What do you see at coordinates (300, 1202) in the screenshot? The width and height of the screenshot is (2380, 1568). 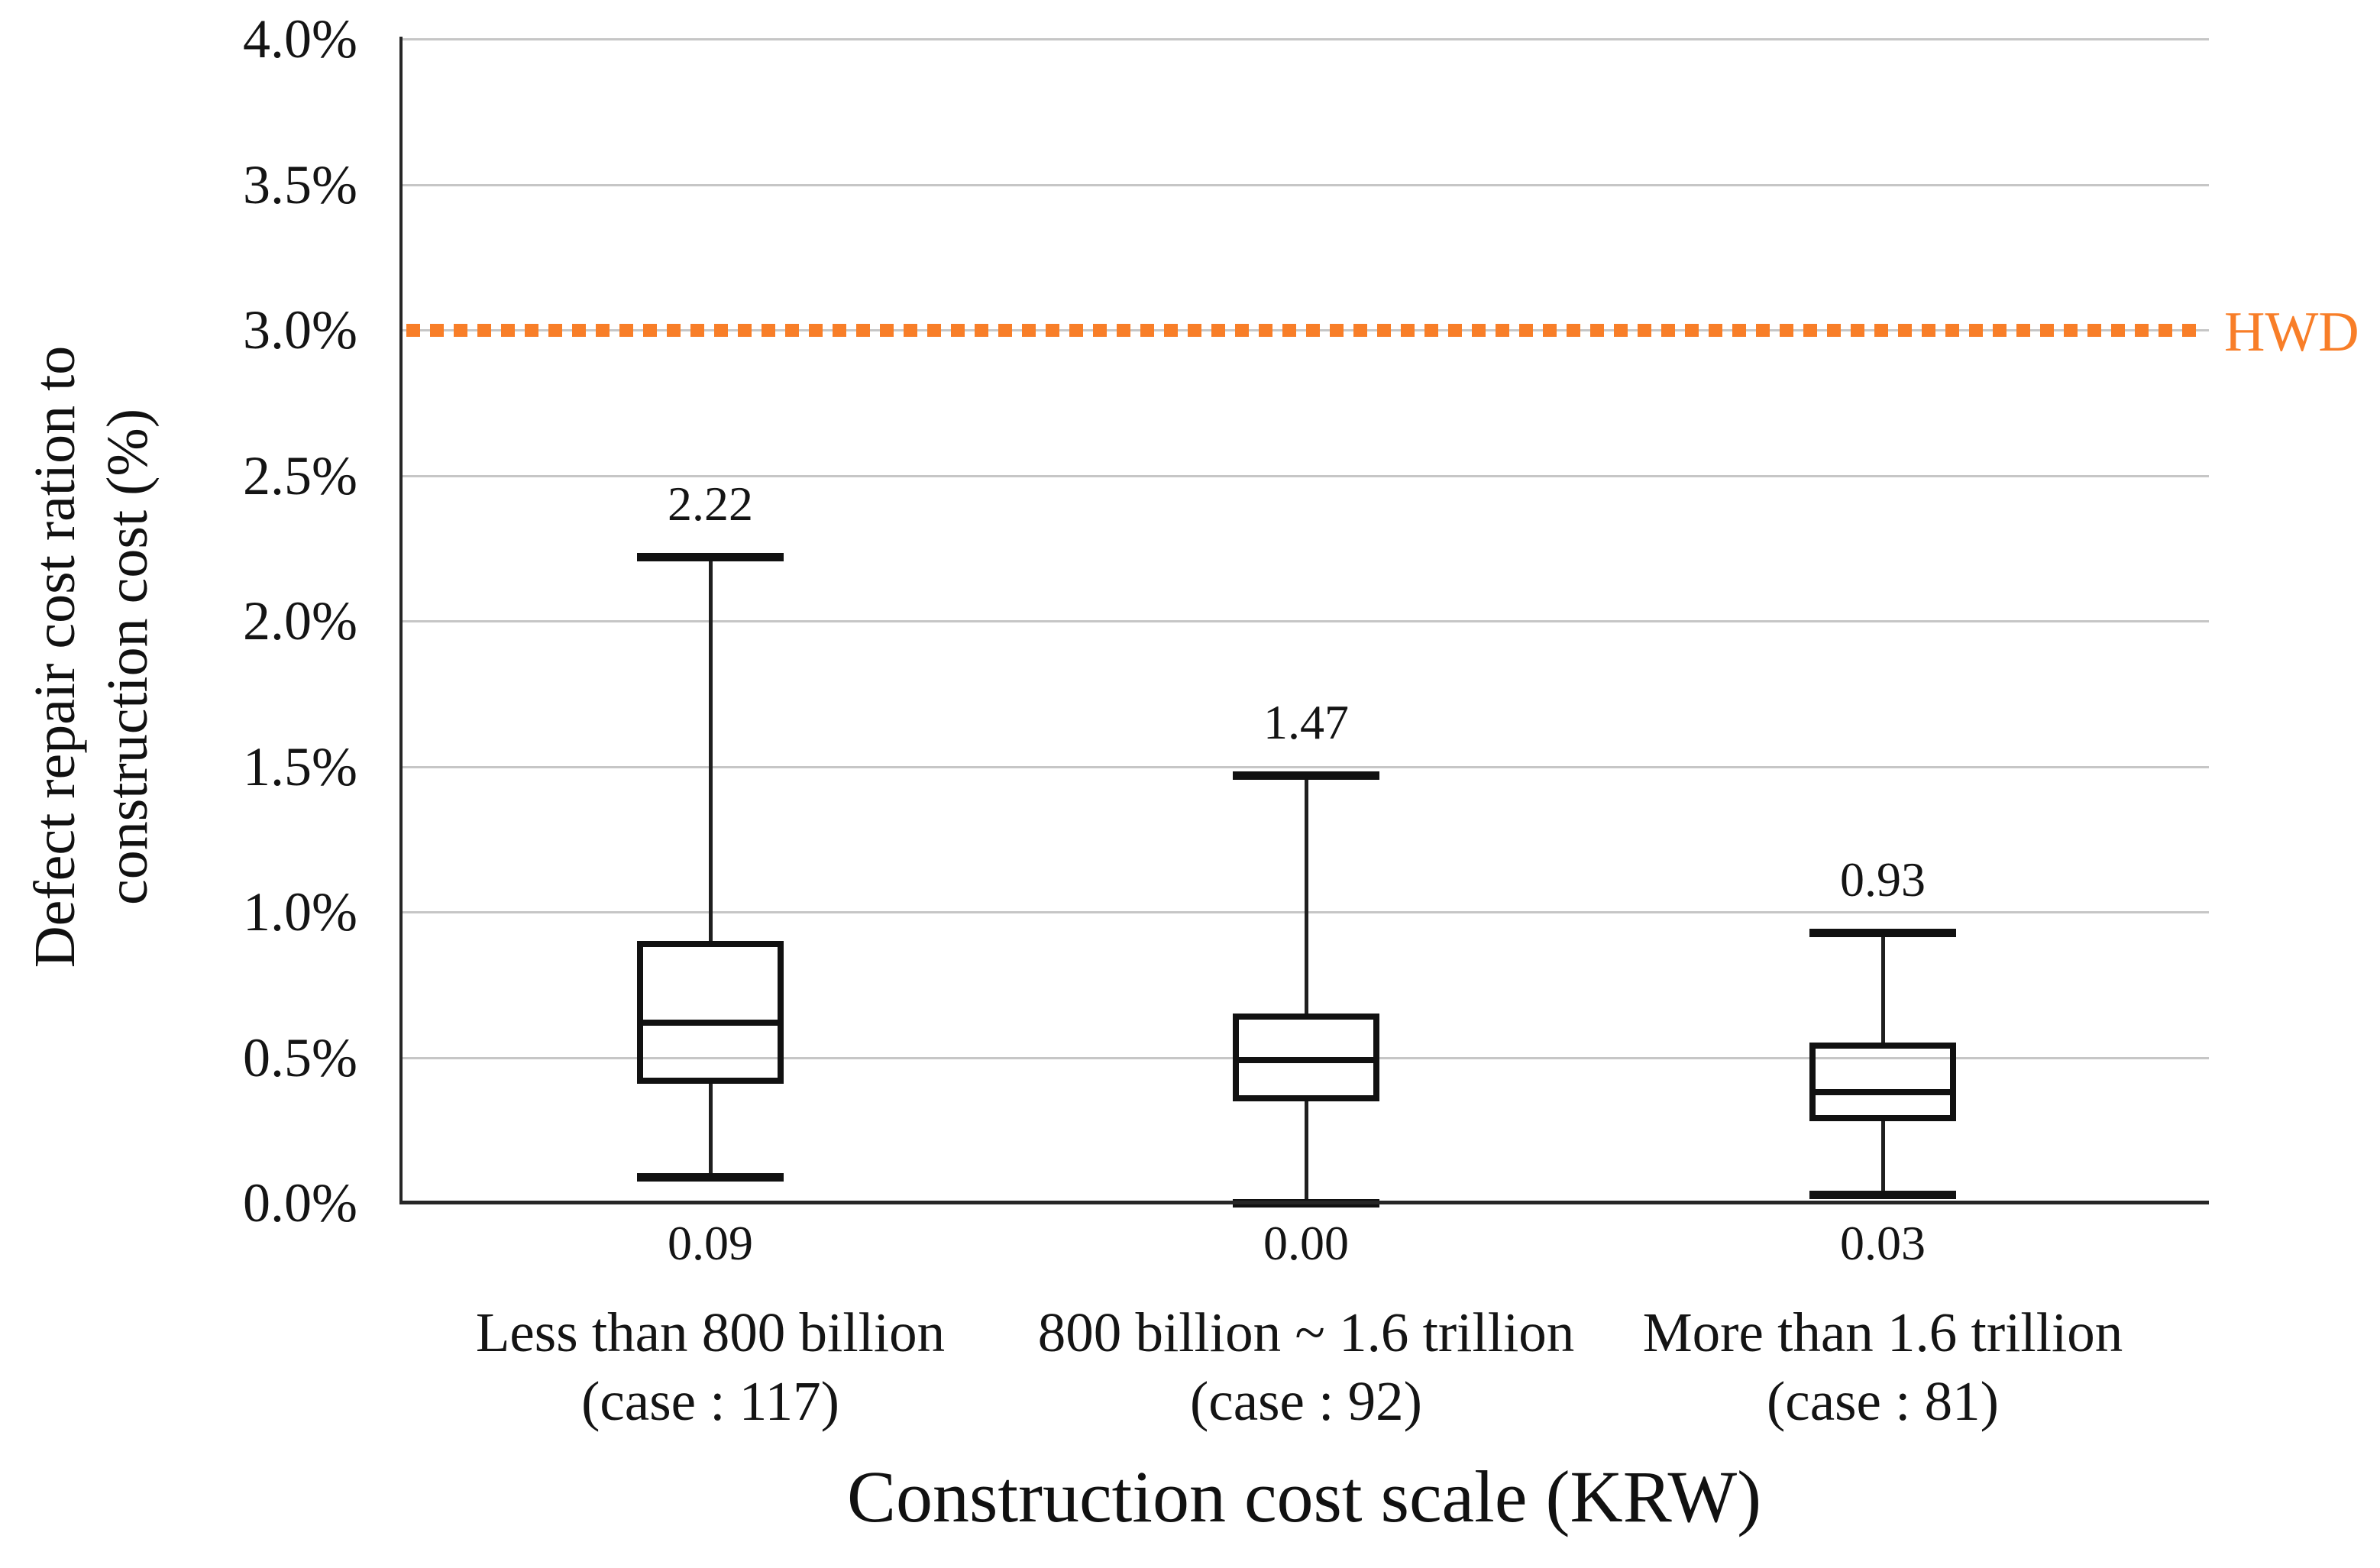 I see `y-tick-label: 0.0%` at bounding box center [300, 1202].